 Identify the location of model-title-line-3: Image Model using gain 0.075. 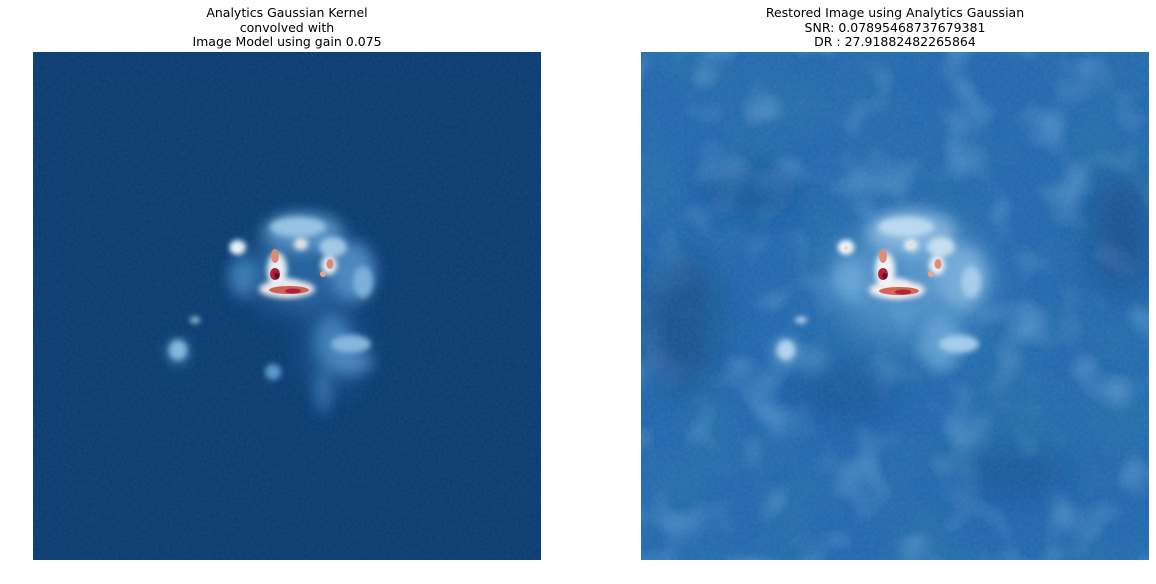
(287, 41).